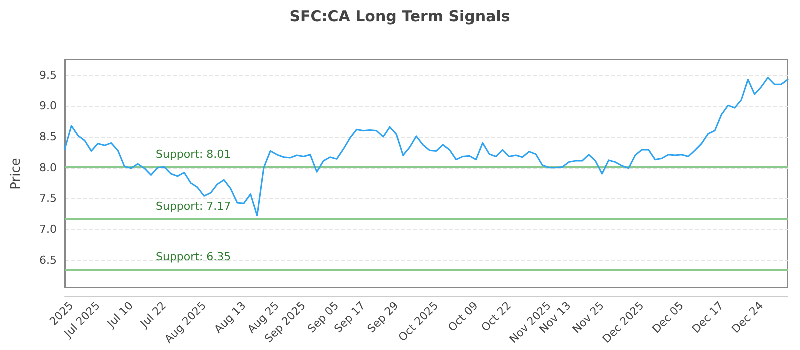 The width and height of the screenshot is (800, 350). What do you see at coordinates (747, 317) in the screenshot?
I see `x-tick-label: Dec 24` at bounding box center [747, 317].